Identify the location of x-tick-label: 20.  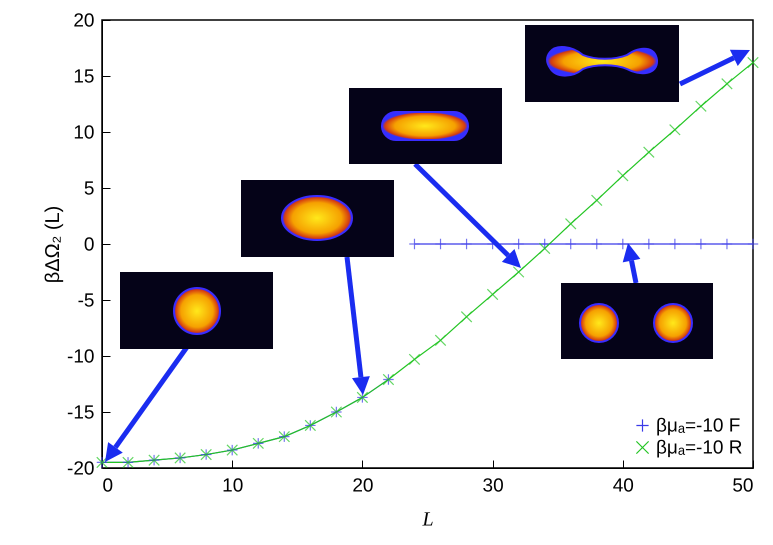
(363, 486).